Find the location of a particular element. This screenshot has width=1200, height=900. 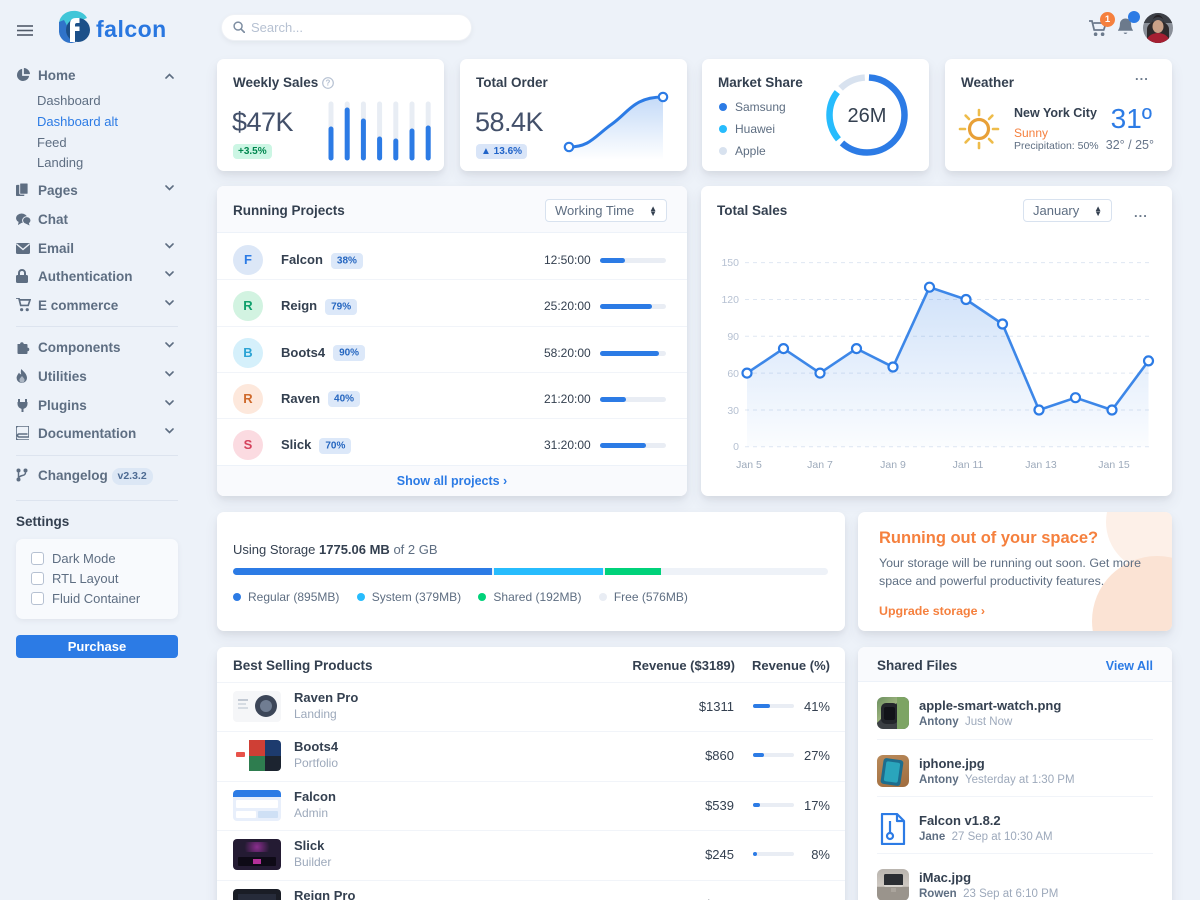

svg-text: 26M is located at coordinates (867, 116).